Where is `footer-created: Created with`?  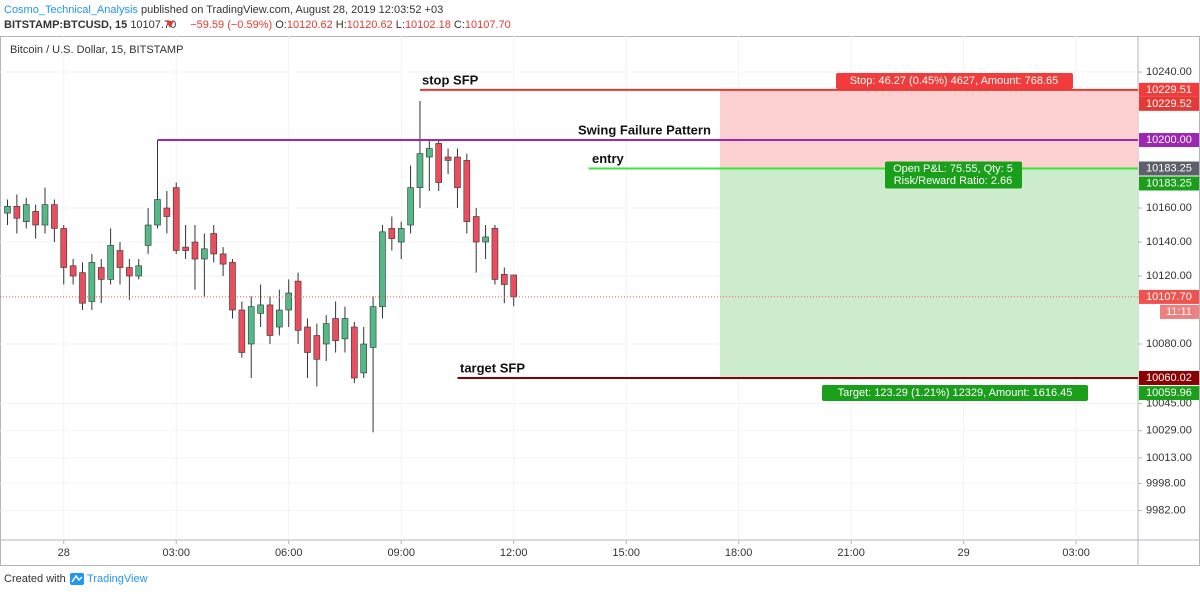
footer-created: Created with is located at coordinates (35, 579).